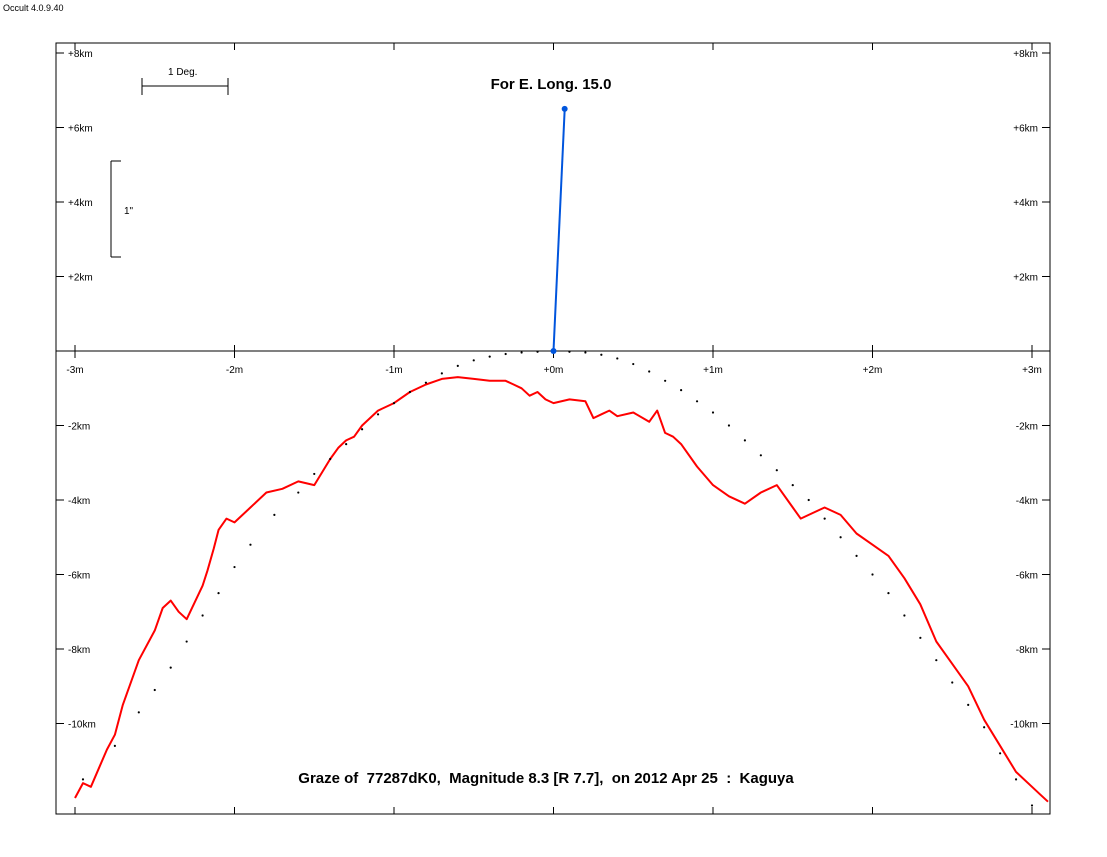  What do you see at coordinates (1027, 501) in the screenshot?
I see `y-tick-label-right: -4km` at bounding box center [1027, 501].